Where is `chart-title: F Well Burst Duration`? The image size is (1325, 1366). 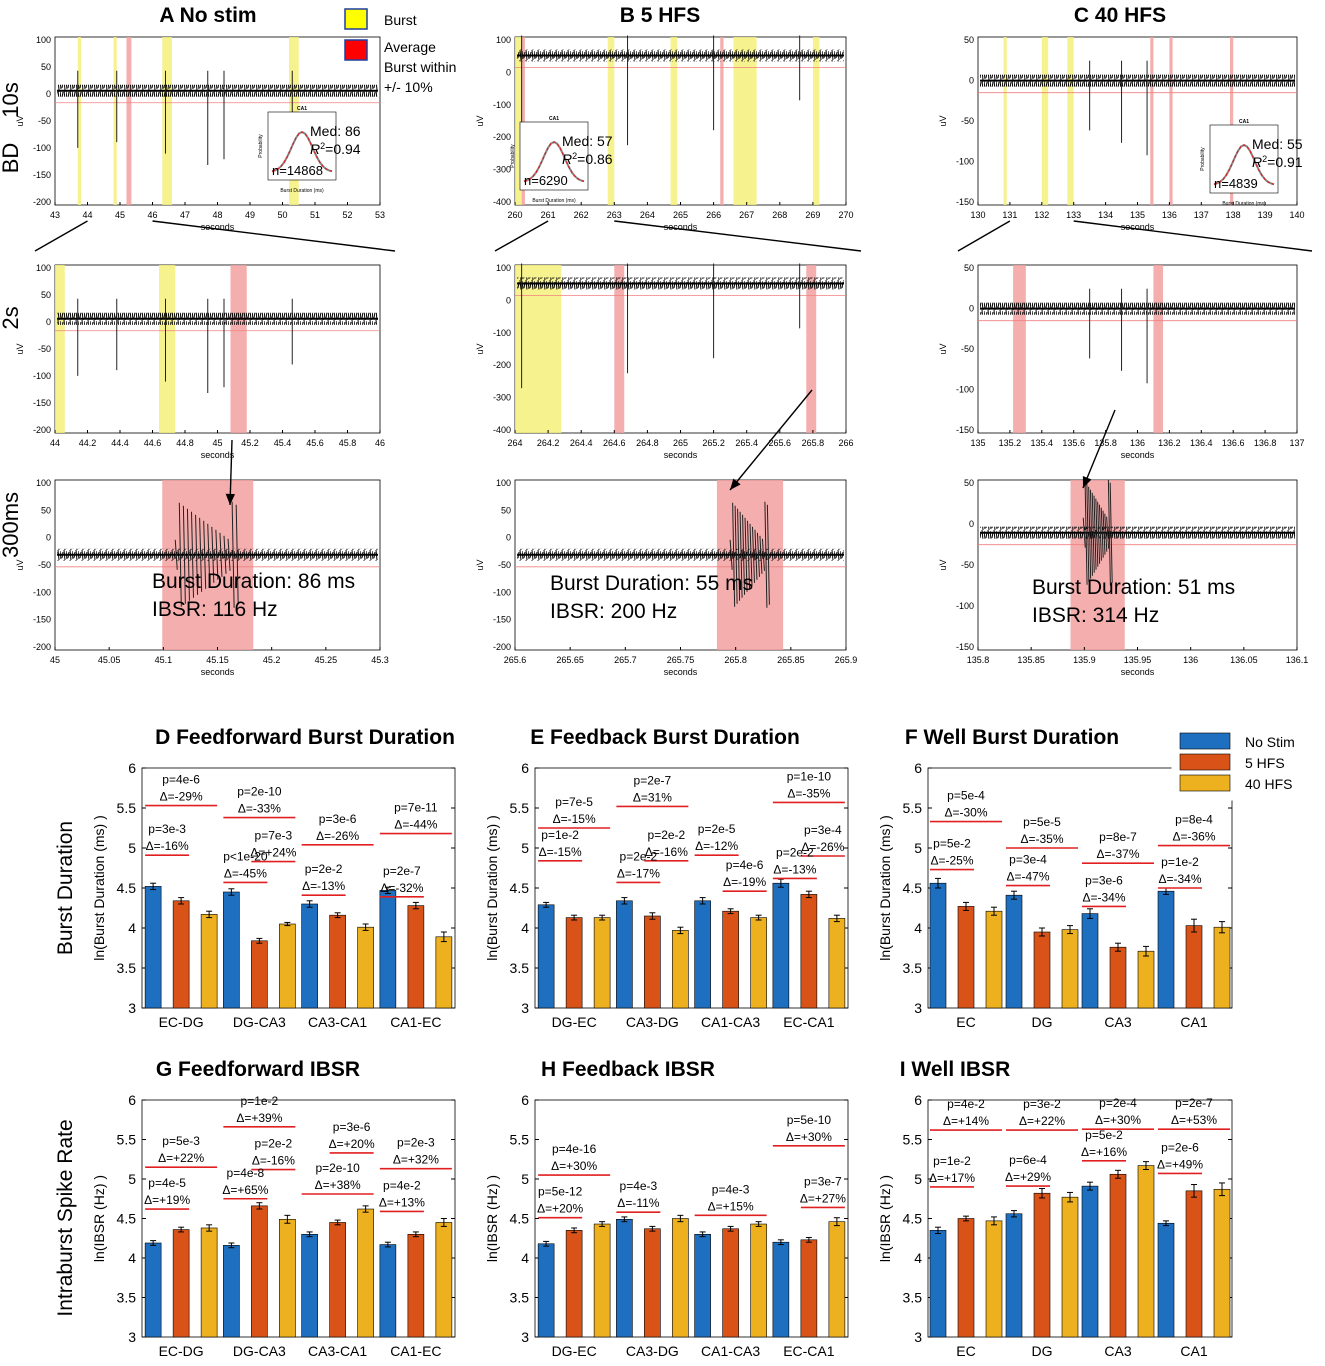 chart-title: F Well Burst Duration is located at coordinates (1012, 737).